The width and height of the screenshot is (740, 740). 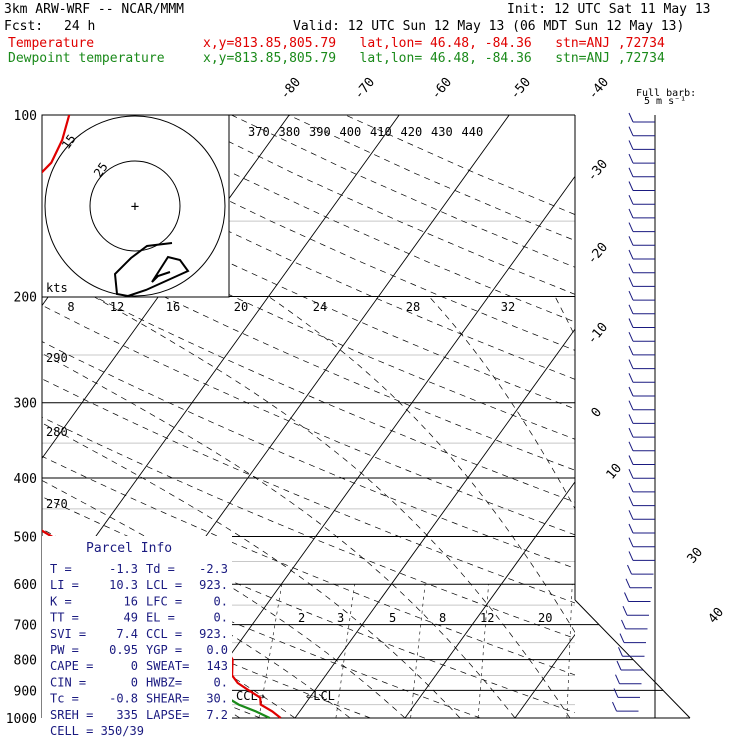 I want to click on theta-label: 430, so click(x=442, y=132).